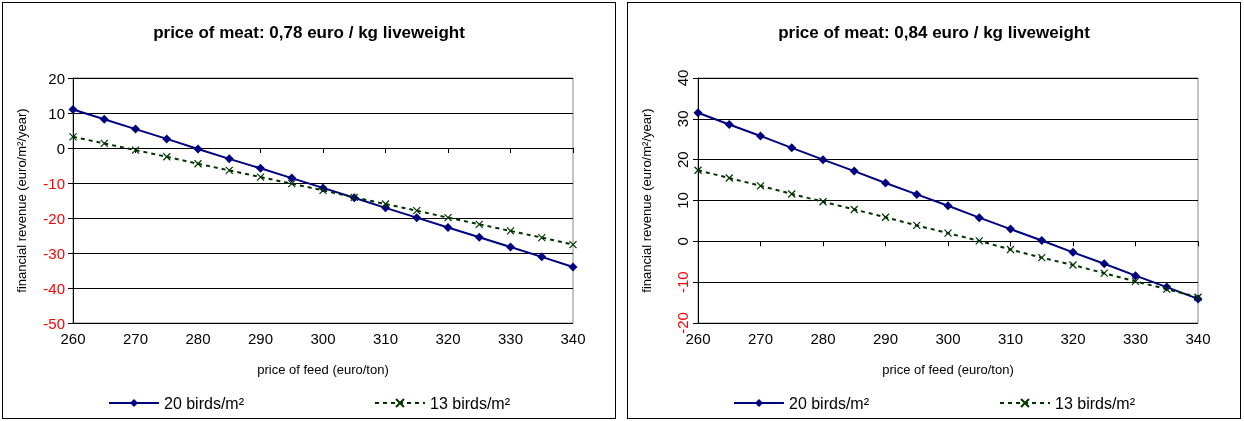 This screenshot has height=421, width=1244. What do you see at coordinates (54, 218) in the screenshot?
I see `y-tick-label: -20` at bounding box center [54, 218].